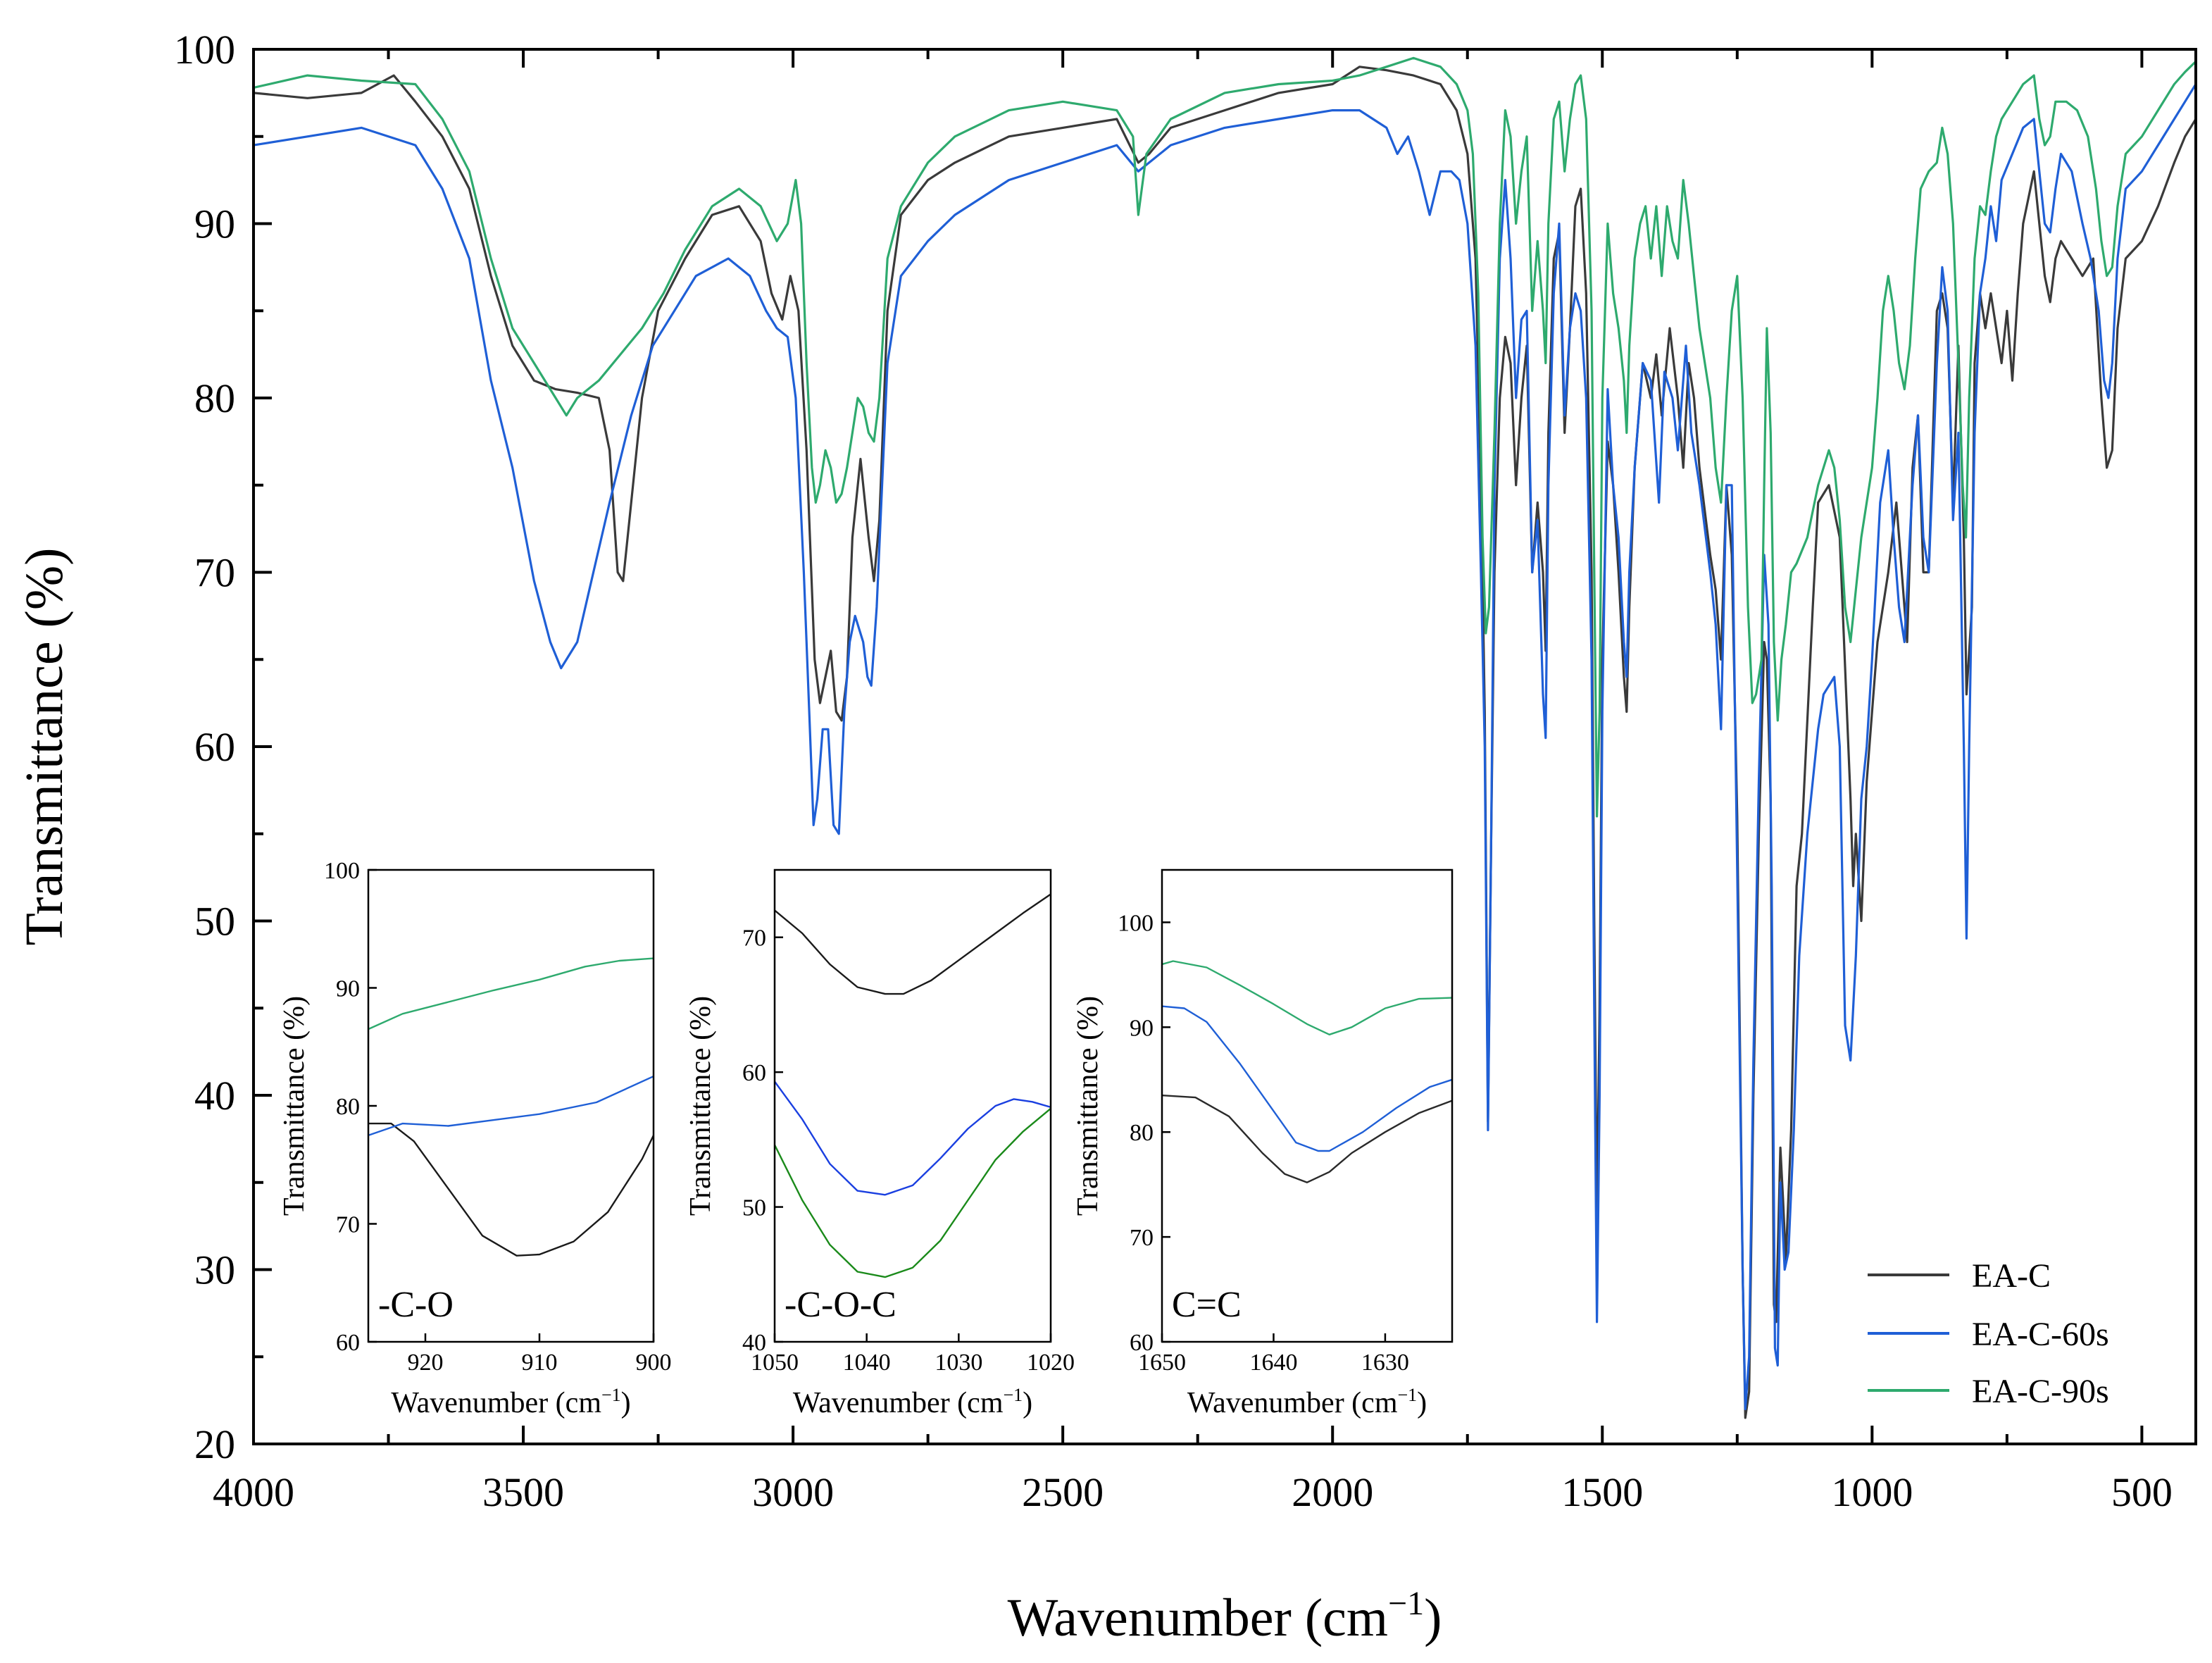 The height and width of the screenshot is (1663, 2212). Describe the element at coordinates (214, 224) in the screenshot. I see `y-tick-label-90: 90` at that location.